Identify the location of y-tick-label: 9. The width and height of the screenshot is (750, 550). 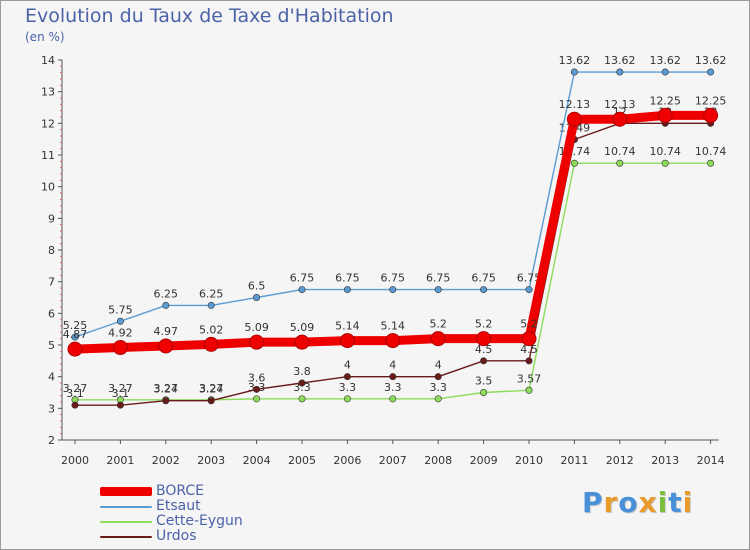
(51, 218).